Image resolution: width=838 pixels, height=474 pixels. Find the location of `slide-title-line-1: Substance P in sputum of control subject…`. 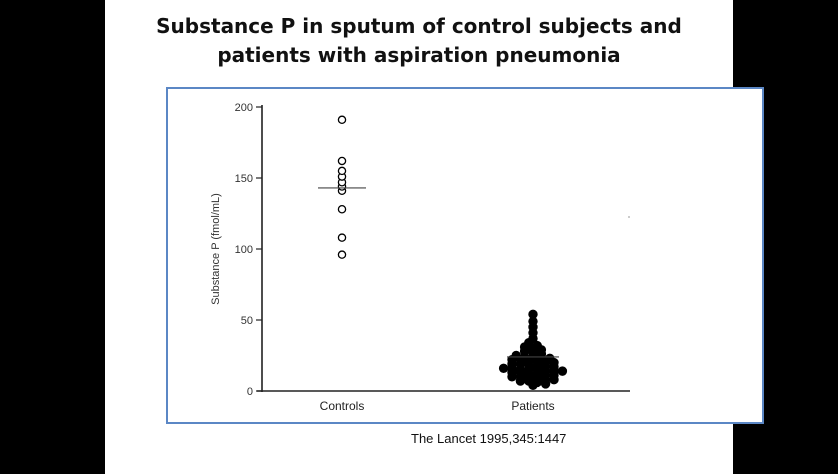

slide-title-line-1: Substance P in sputum of control subject… is located at coordinates (419, 26).